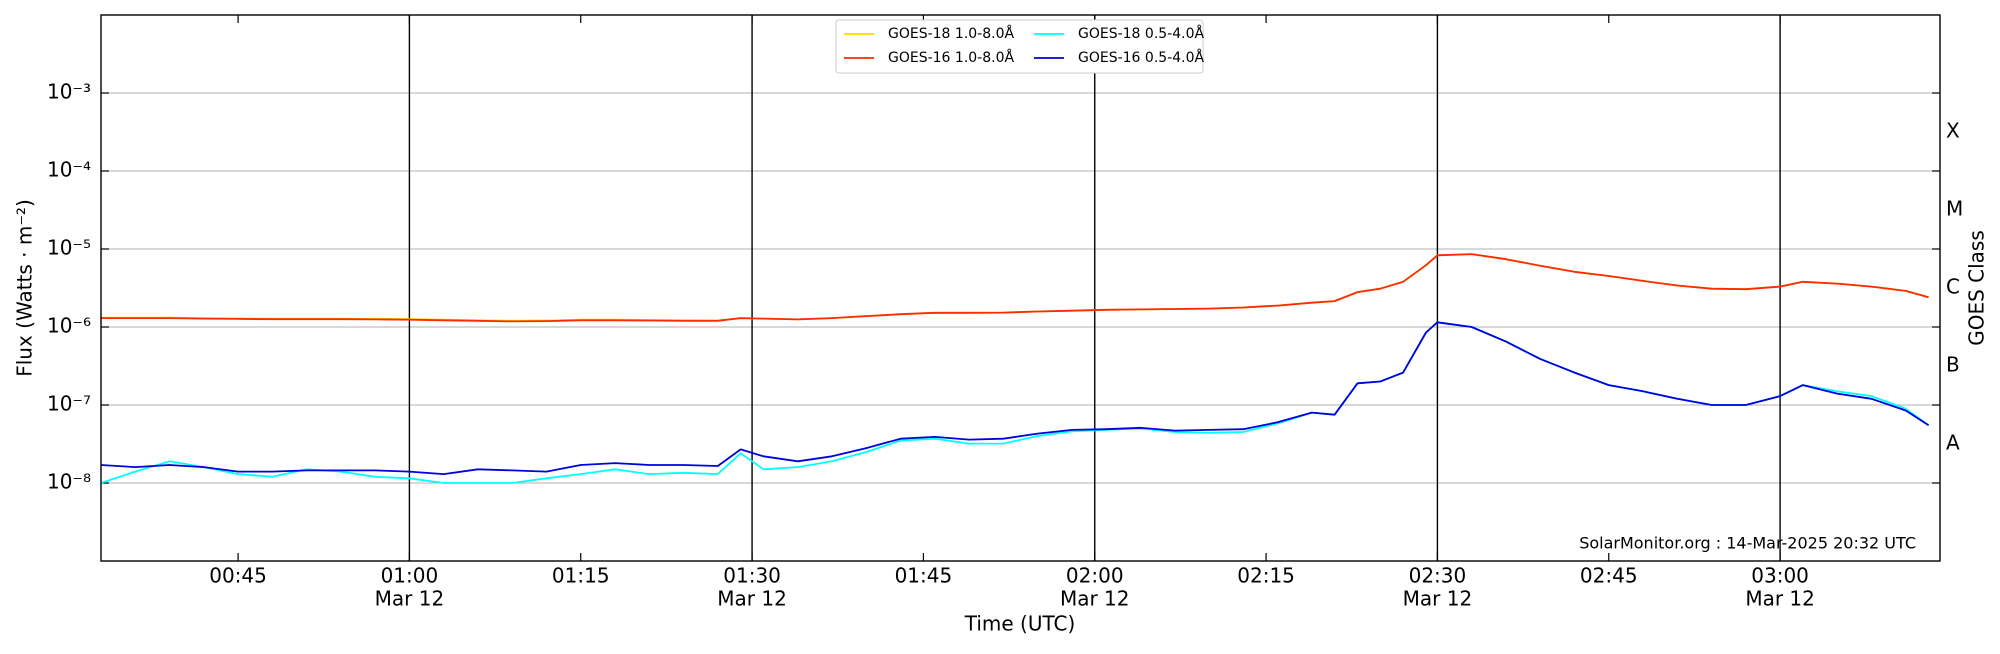  I want to click on legend-label: GOES-16 1.0-8.0Å, so click(951, 57).